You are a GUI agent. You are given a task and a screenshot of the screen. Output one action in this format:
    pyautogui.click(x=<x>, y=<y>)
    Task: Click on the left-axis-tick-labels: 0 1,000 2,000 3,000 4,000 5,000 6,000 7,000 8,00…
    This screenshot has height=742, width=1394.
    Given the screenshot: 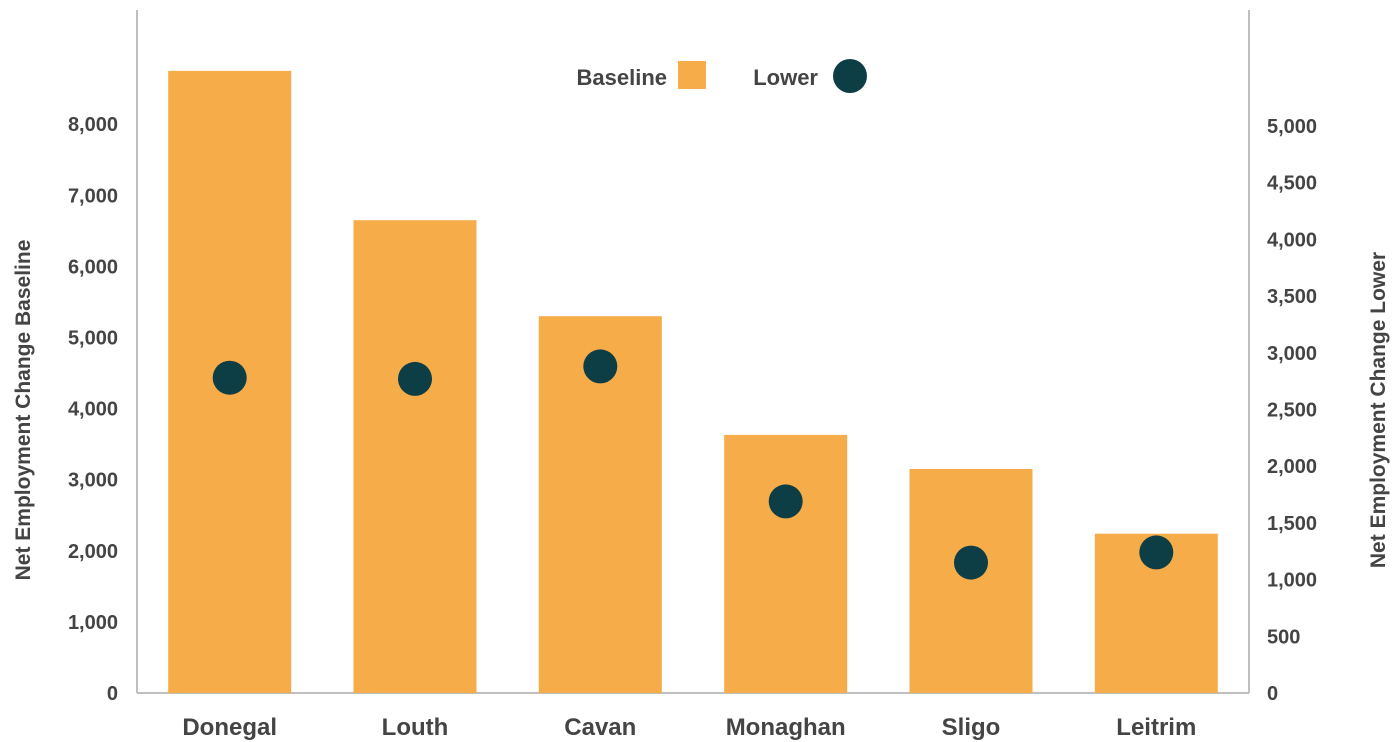 What is the action you would take?
    pyautogui.click(x=93, y=409)
    